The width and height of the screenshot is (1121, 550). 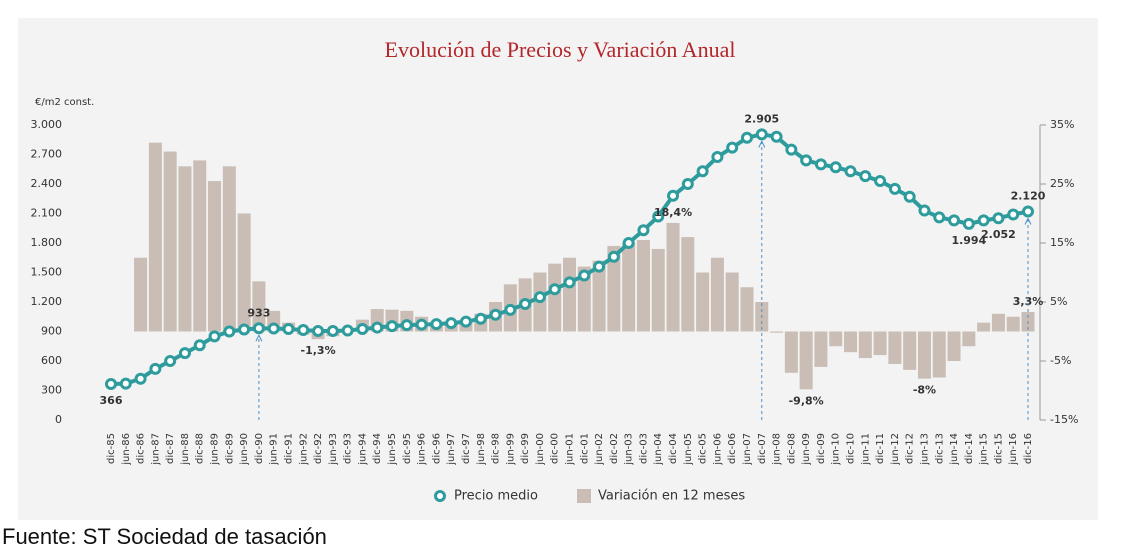 I want to click on point-label: 2.120, so click(x=1028, y=196).